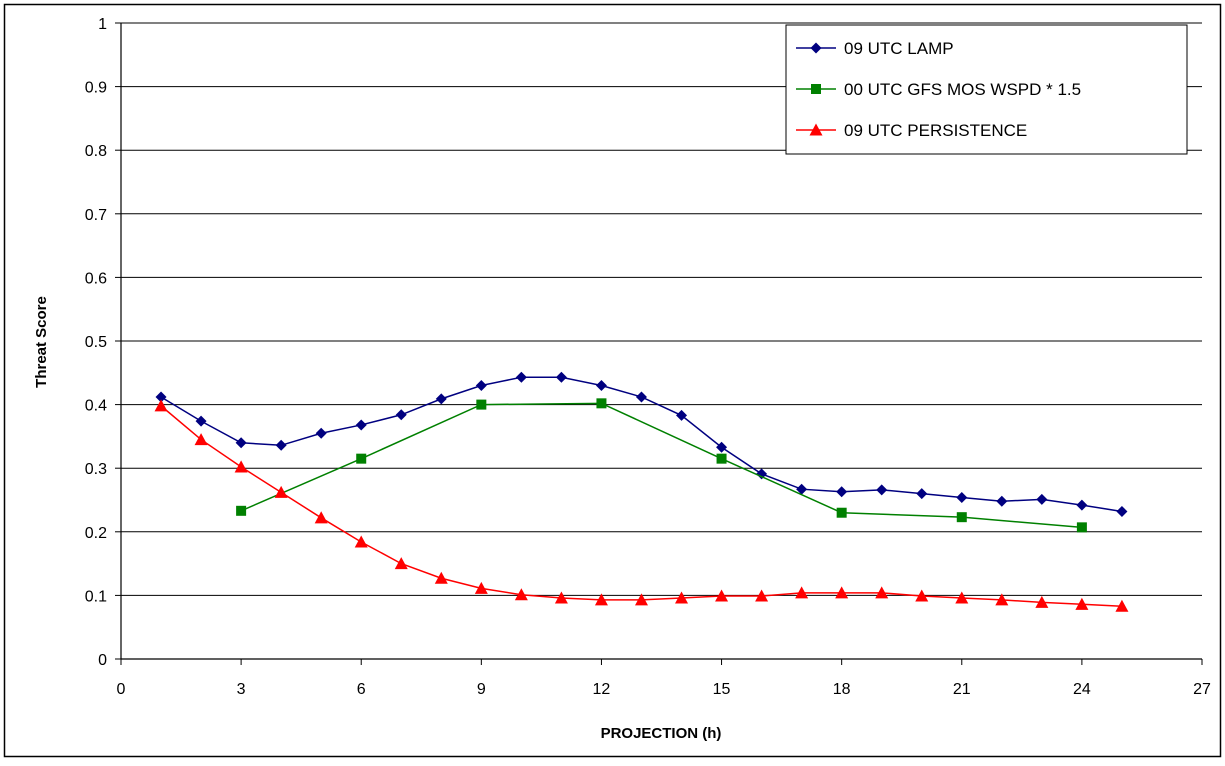 The image size is (1225, 766). I want to click on y-tick-label: 0.4, so click(96, 406).